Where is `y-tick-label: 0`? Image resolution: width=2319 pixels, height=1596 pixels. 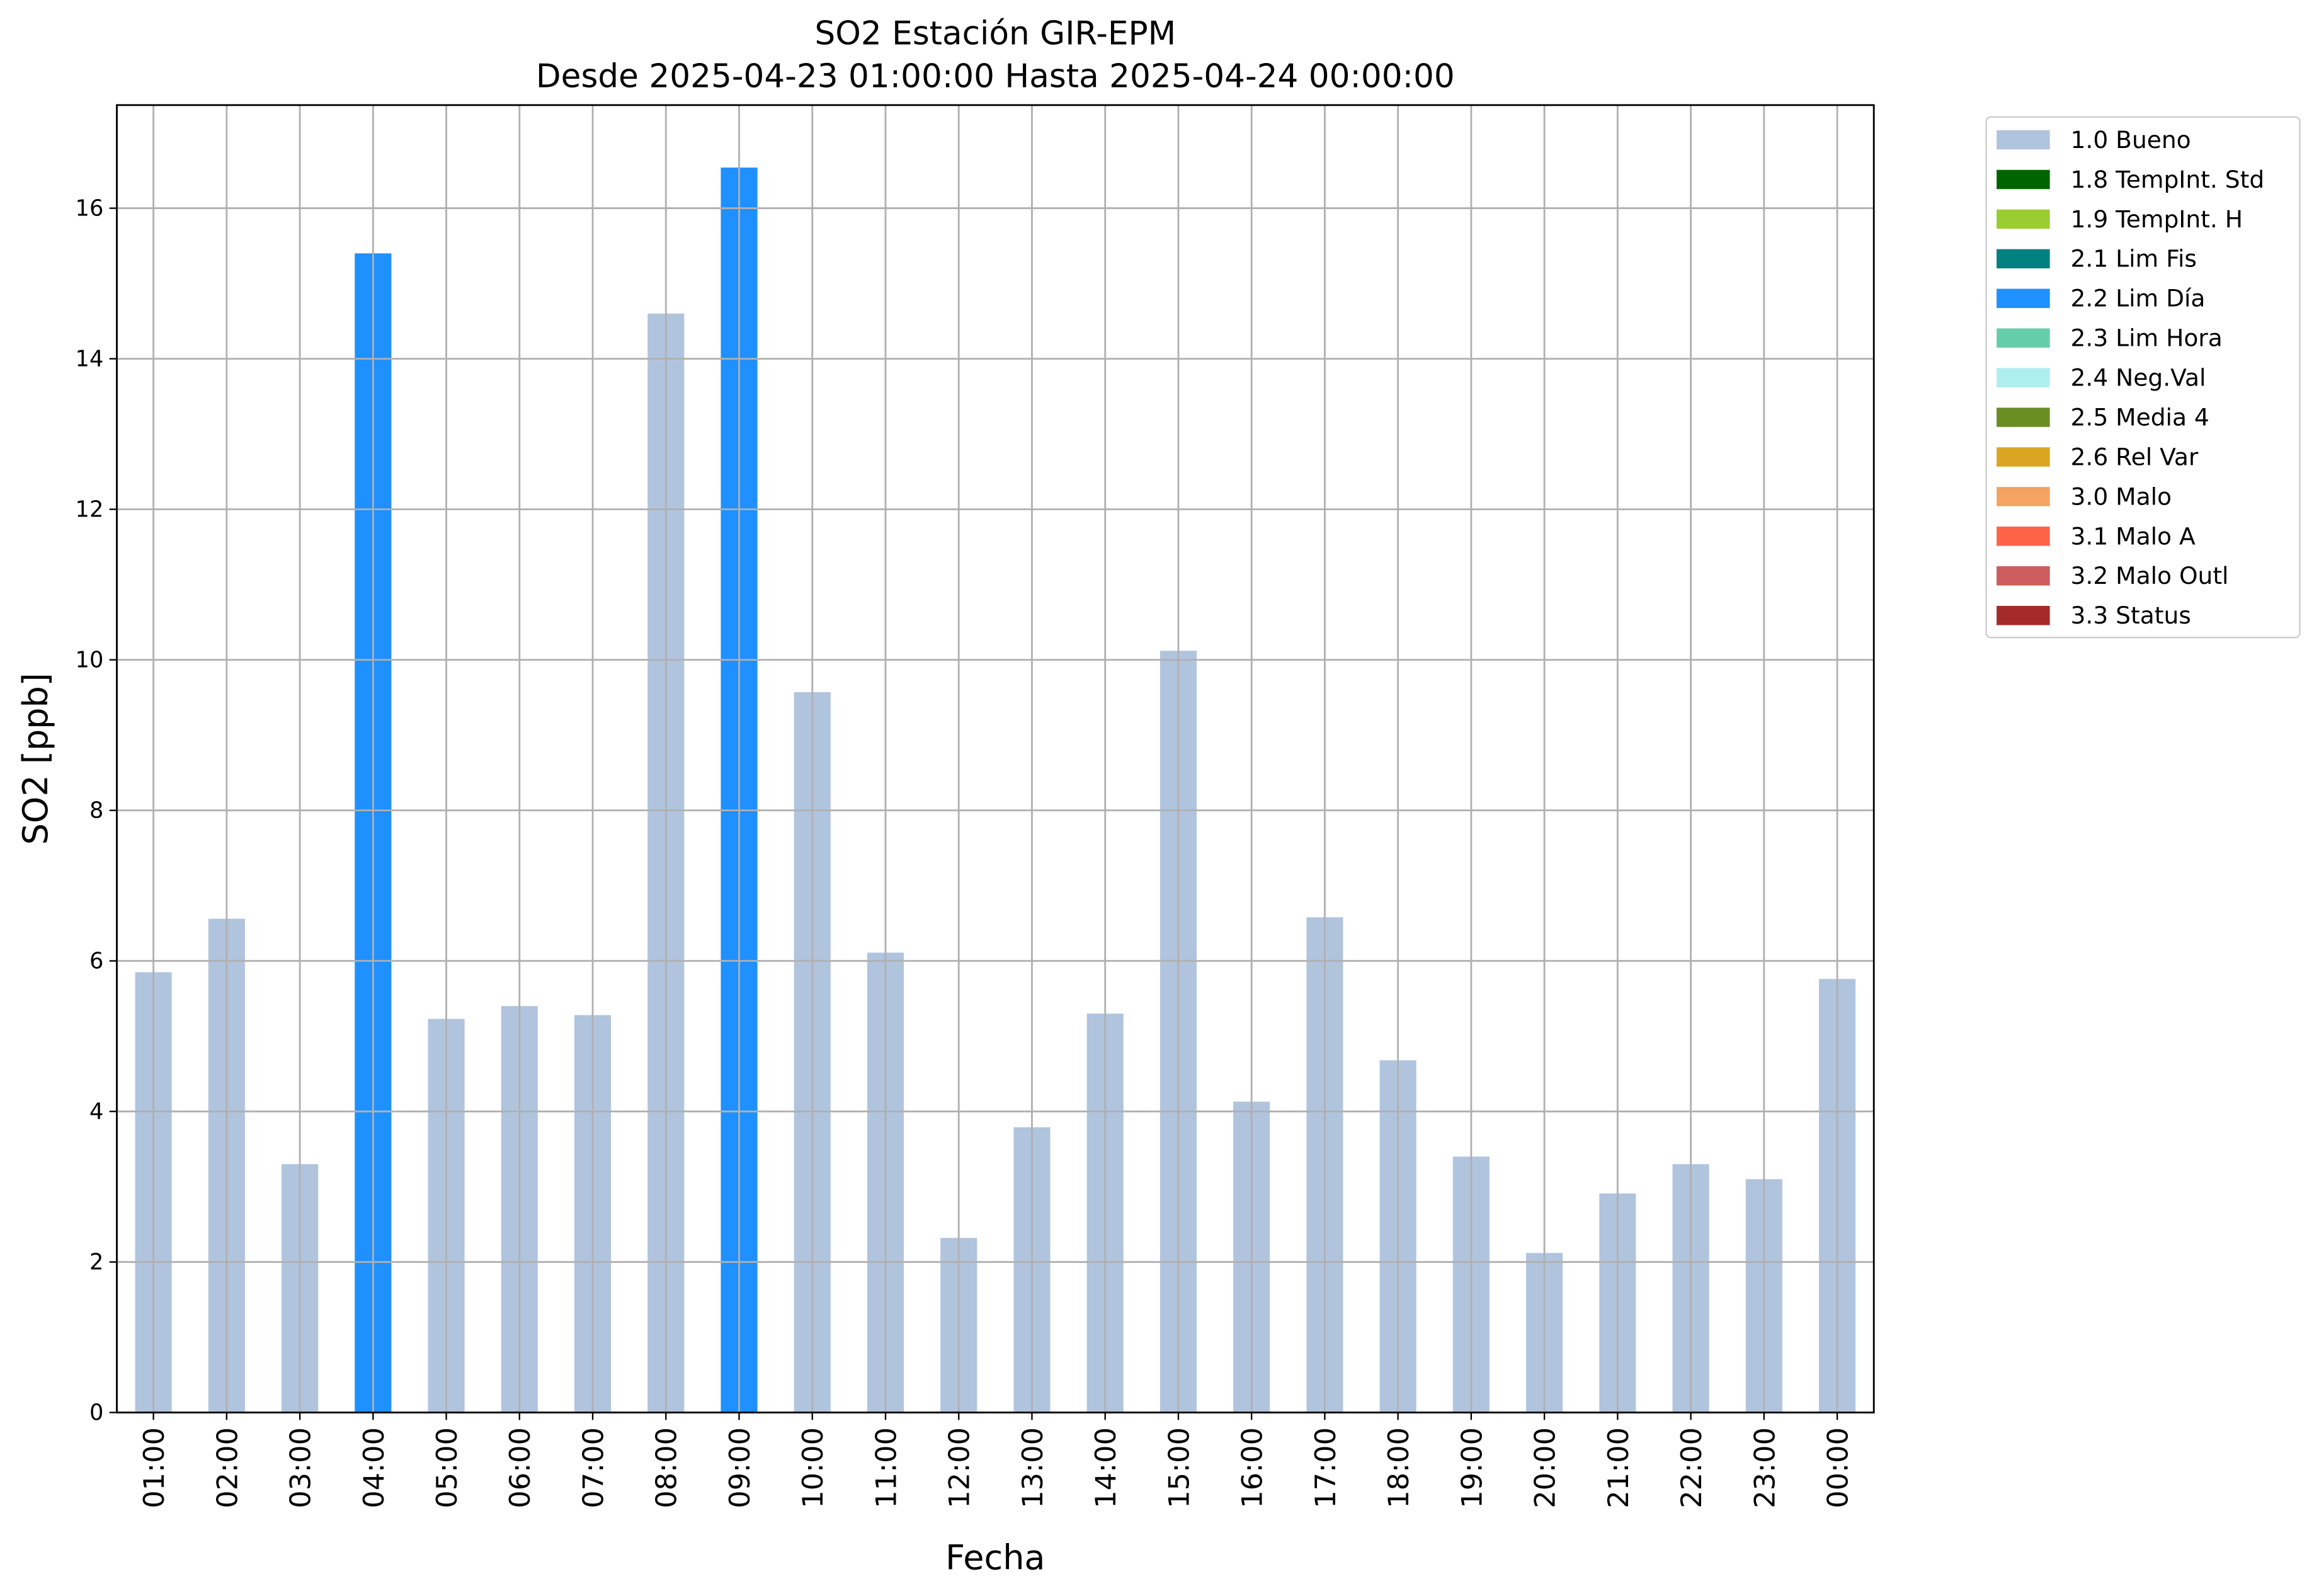
y-tick-label: 0 is located at coordinates (96, 1412).